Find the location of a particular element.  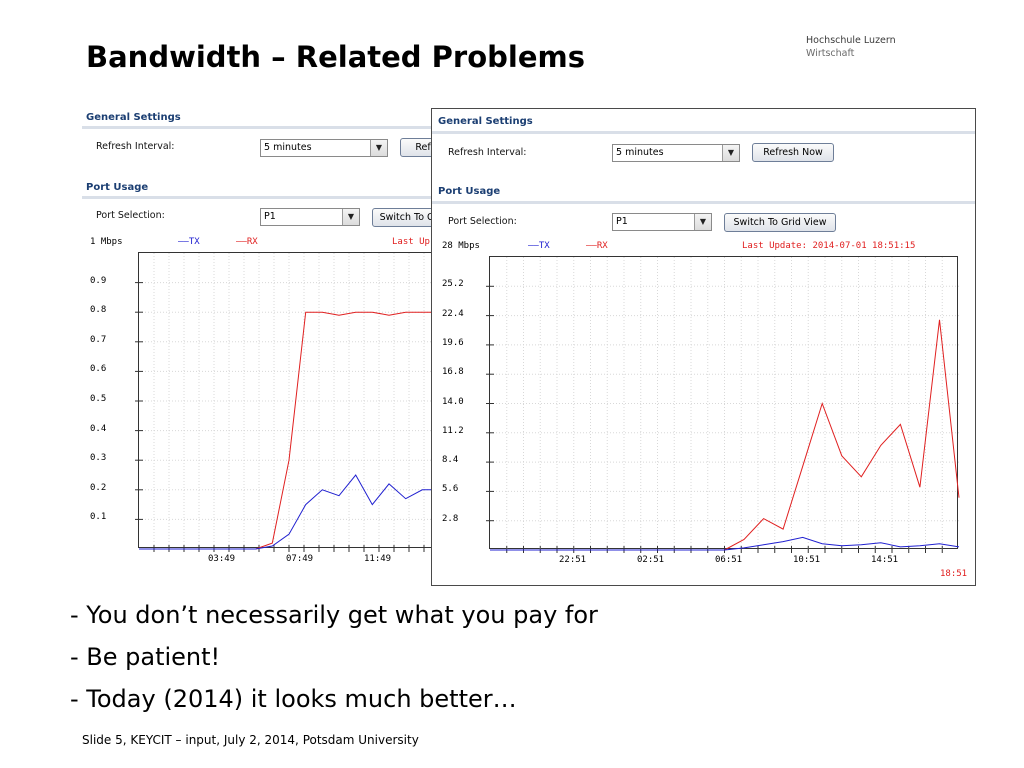

bandwidth-chart-back is located at coordinates (283, 402).